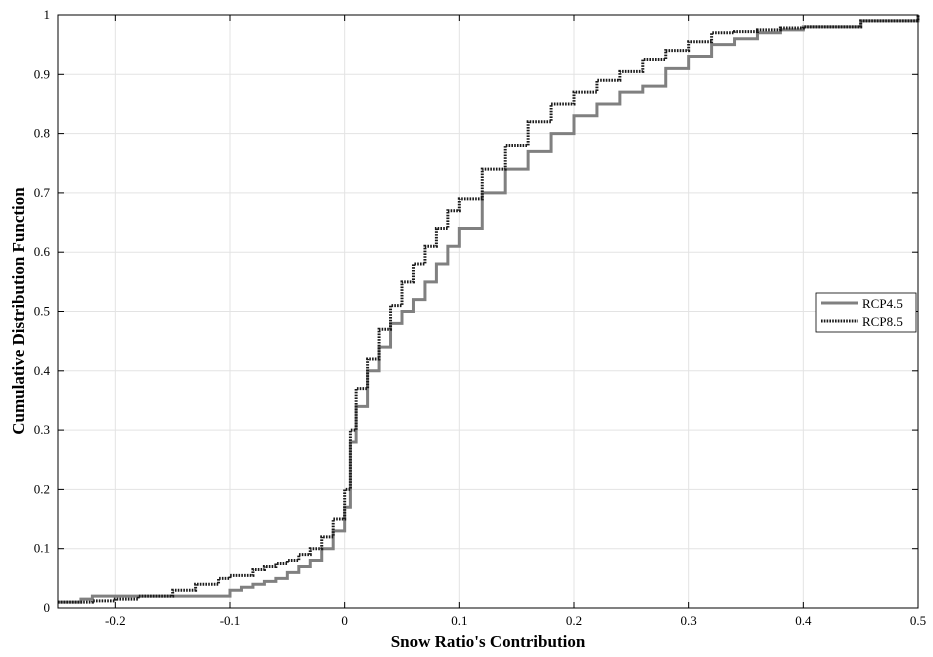 The width and height of the screenshot is (933, 657). Describe the element at coordinates (115, 620) in the screenshot. I see `x-tick-label: -0.2` at that location.